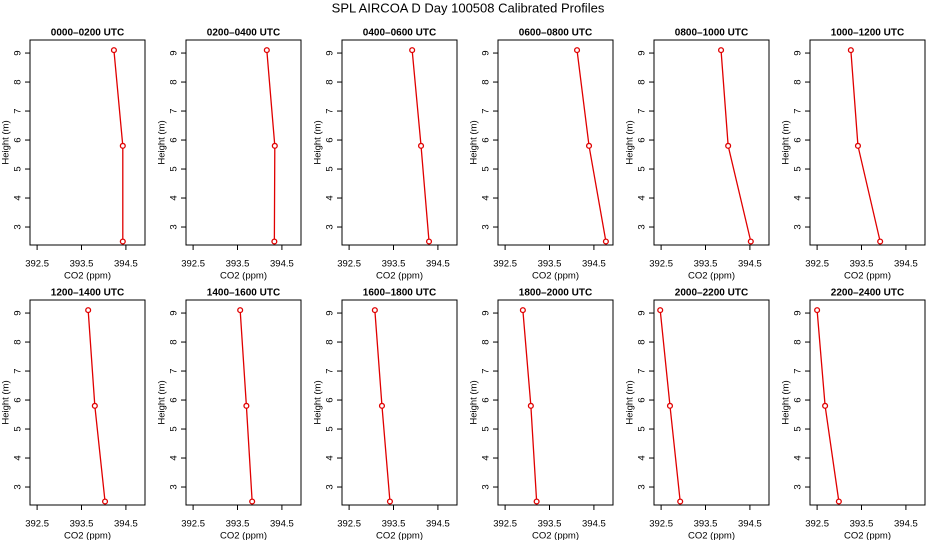 The width and height of the screenshot is (936, 540). What do you see at coordinates (399, 33) in the screenshot?
I see `panel-title: 0400–0600 UTC` at bounding box center [399, 33].